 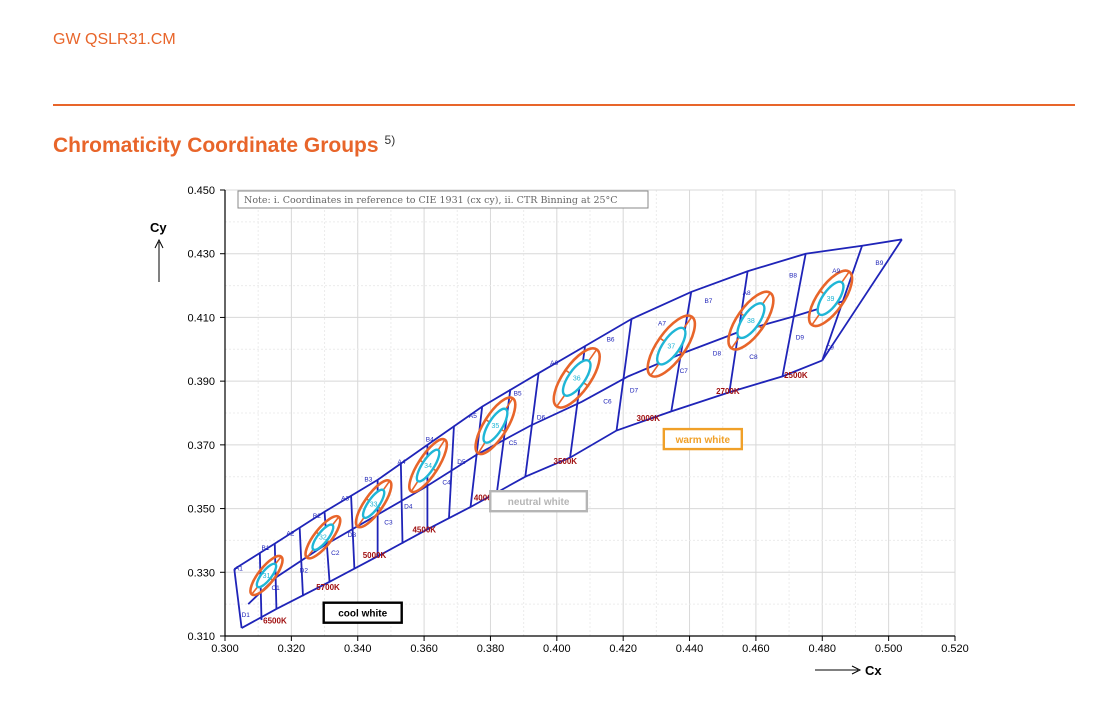 I want to click on y-tick-label: 0.430, so click(x=201, y=255).